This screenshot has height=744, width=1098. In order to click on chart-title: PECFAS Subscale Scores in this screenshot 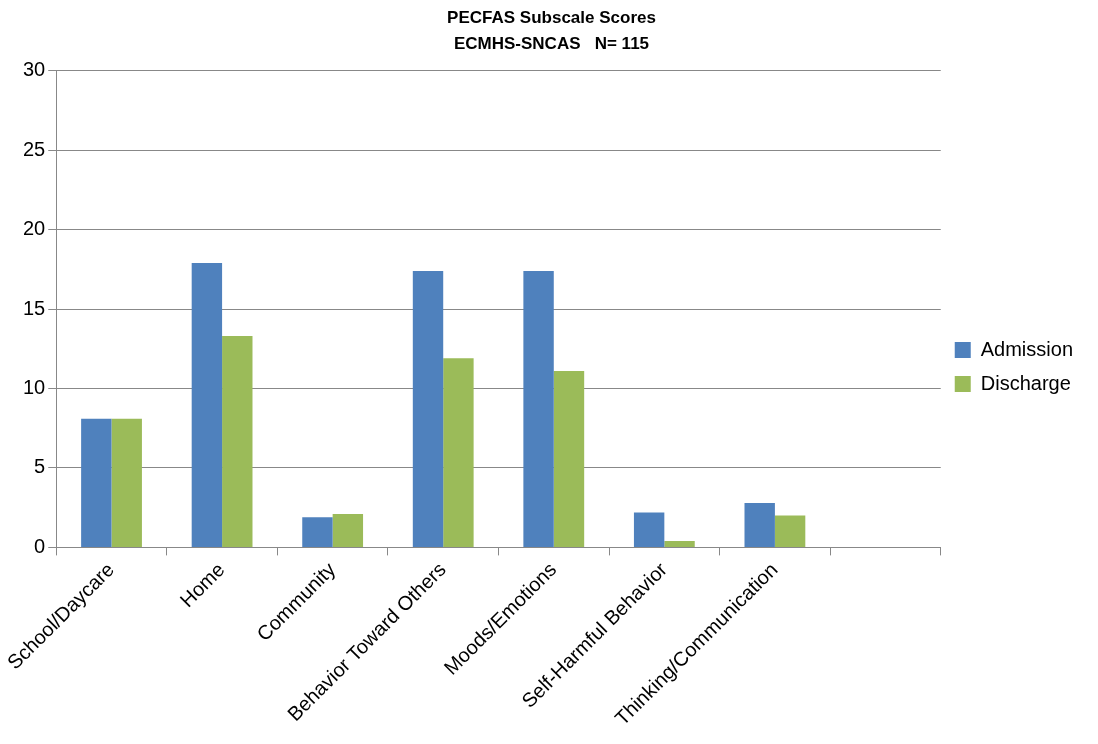, I will do `click(551, 17)`.